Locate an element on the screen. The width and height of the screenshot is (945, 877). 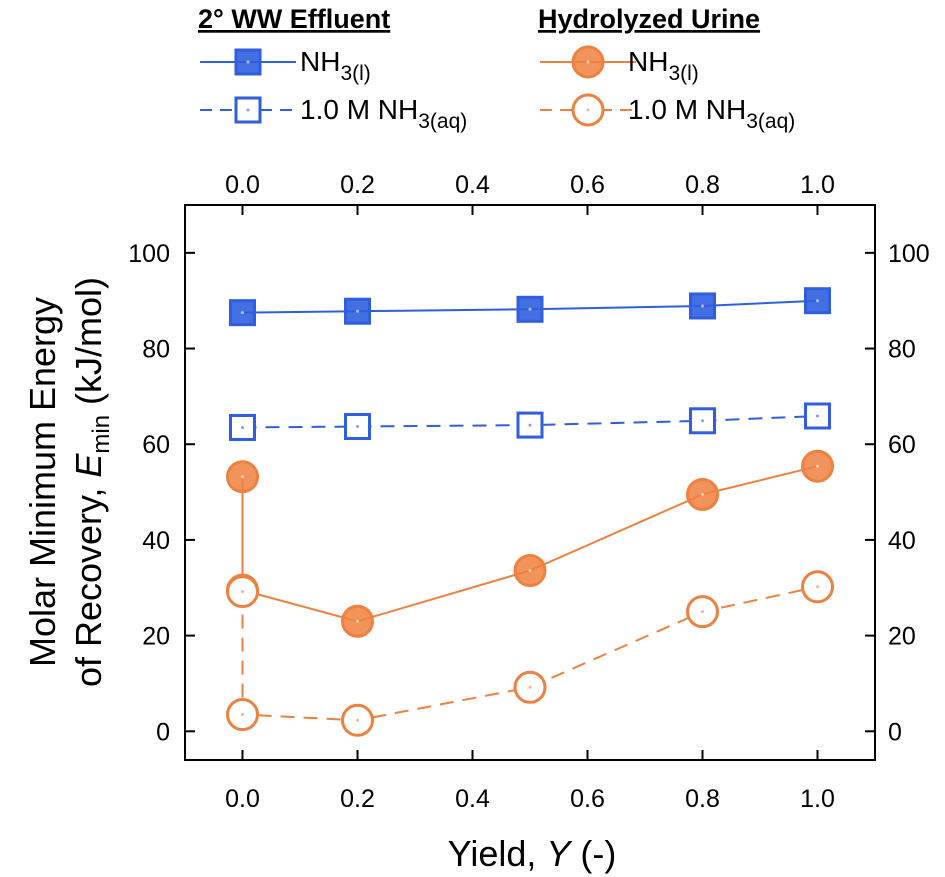
x-tick-label-top: 1.0 is located at coordinates (817, 185).